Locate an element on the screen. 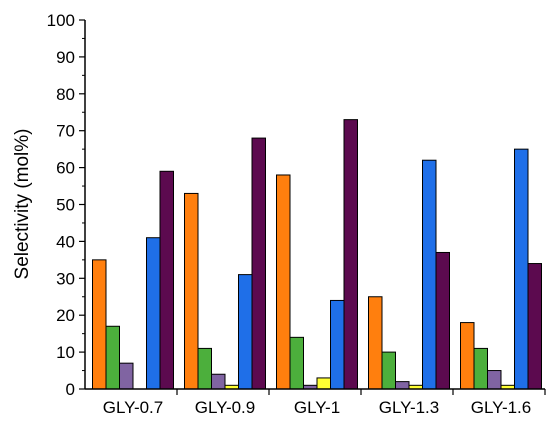 This screenshot has height=428, width=550. y-axis-title: Selectivity (mol%) is located at coordinates (22, 204).